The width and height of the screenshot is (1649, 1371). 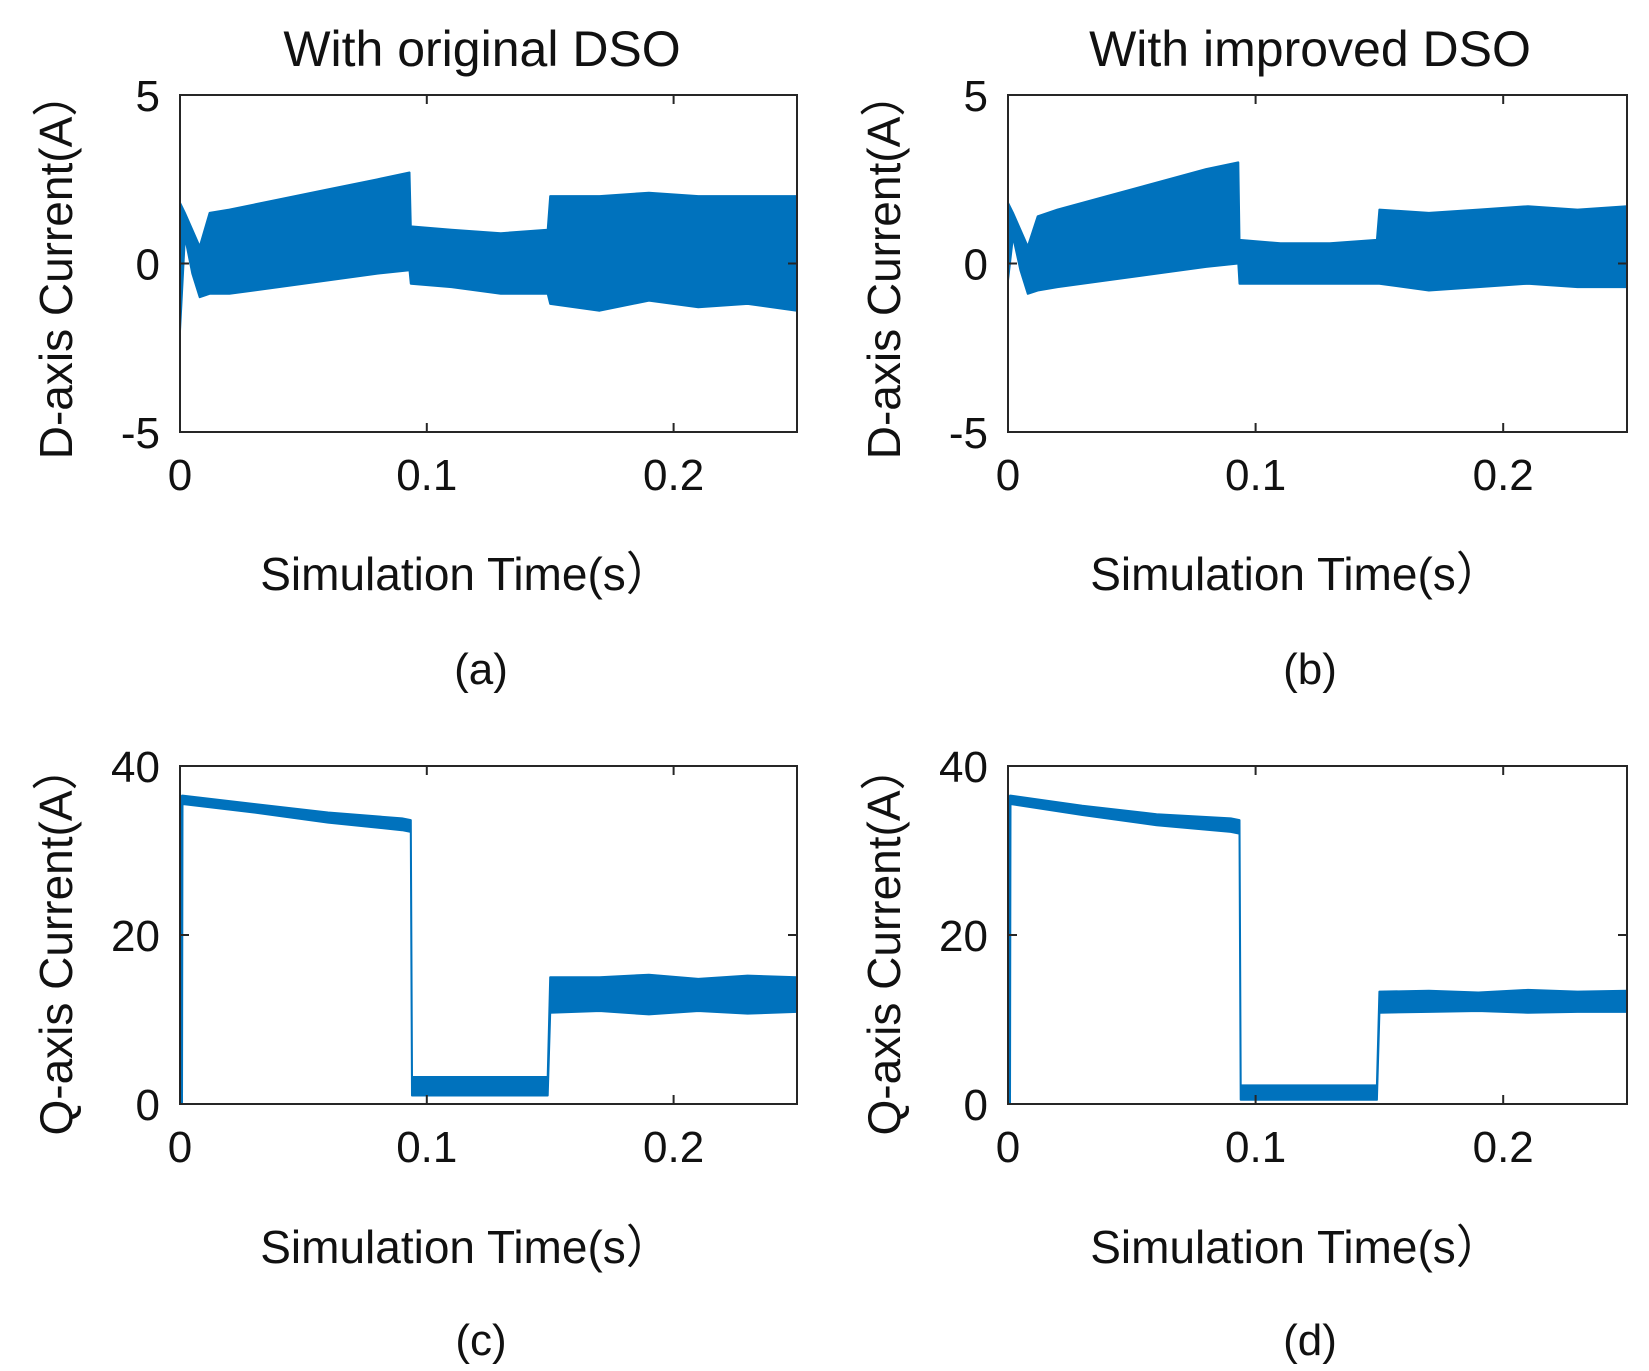 What do you see at coordinates (466, 1247) in the screenshot?
I see `panel-c-xlabel: Simulation Time(s）` at bounding box center [466, 1247].